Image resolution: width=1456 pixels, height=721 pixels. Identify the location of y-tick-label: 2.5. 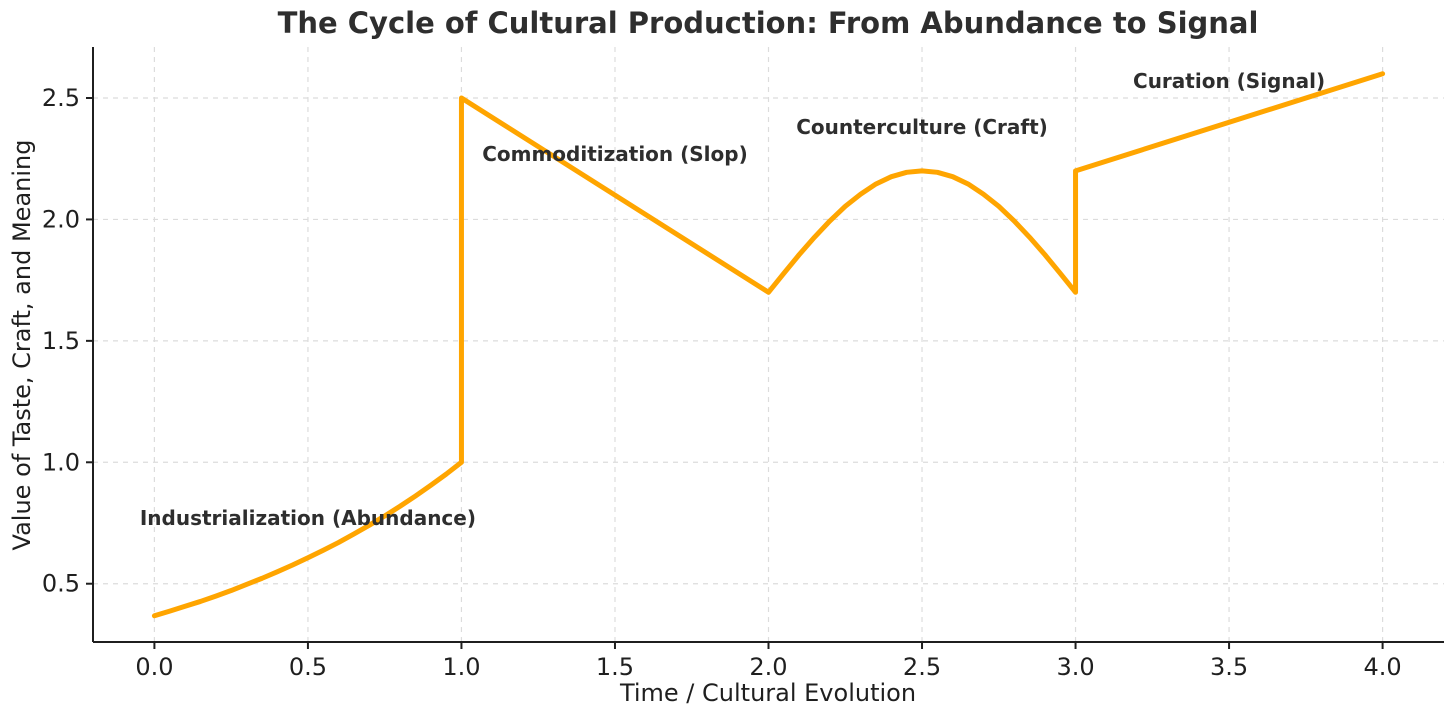
(61, 98).